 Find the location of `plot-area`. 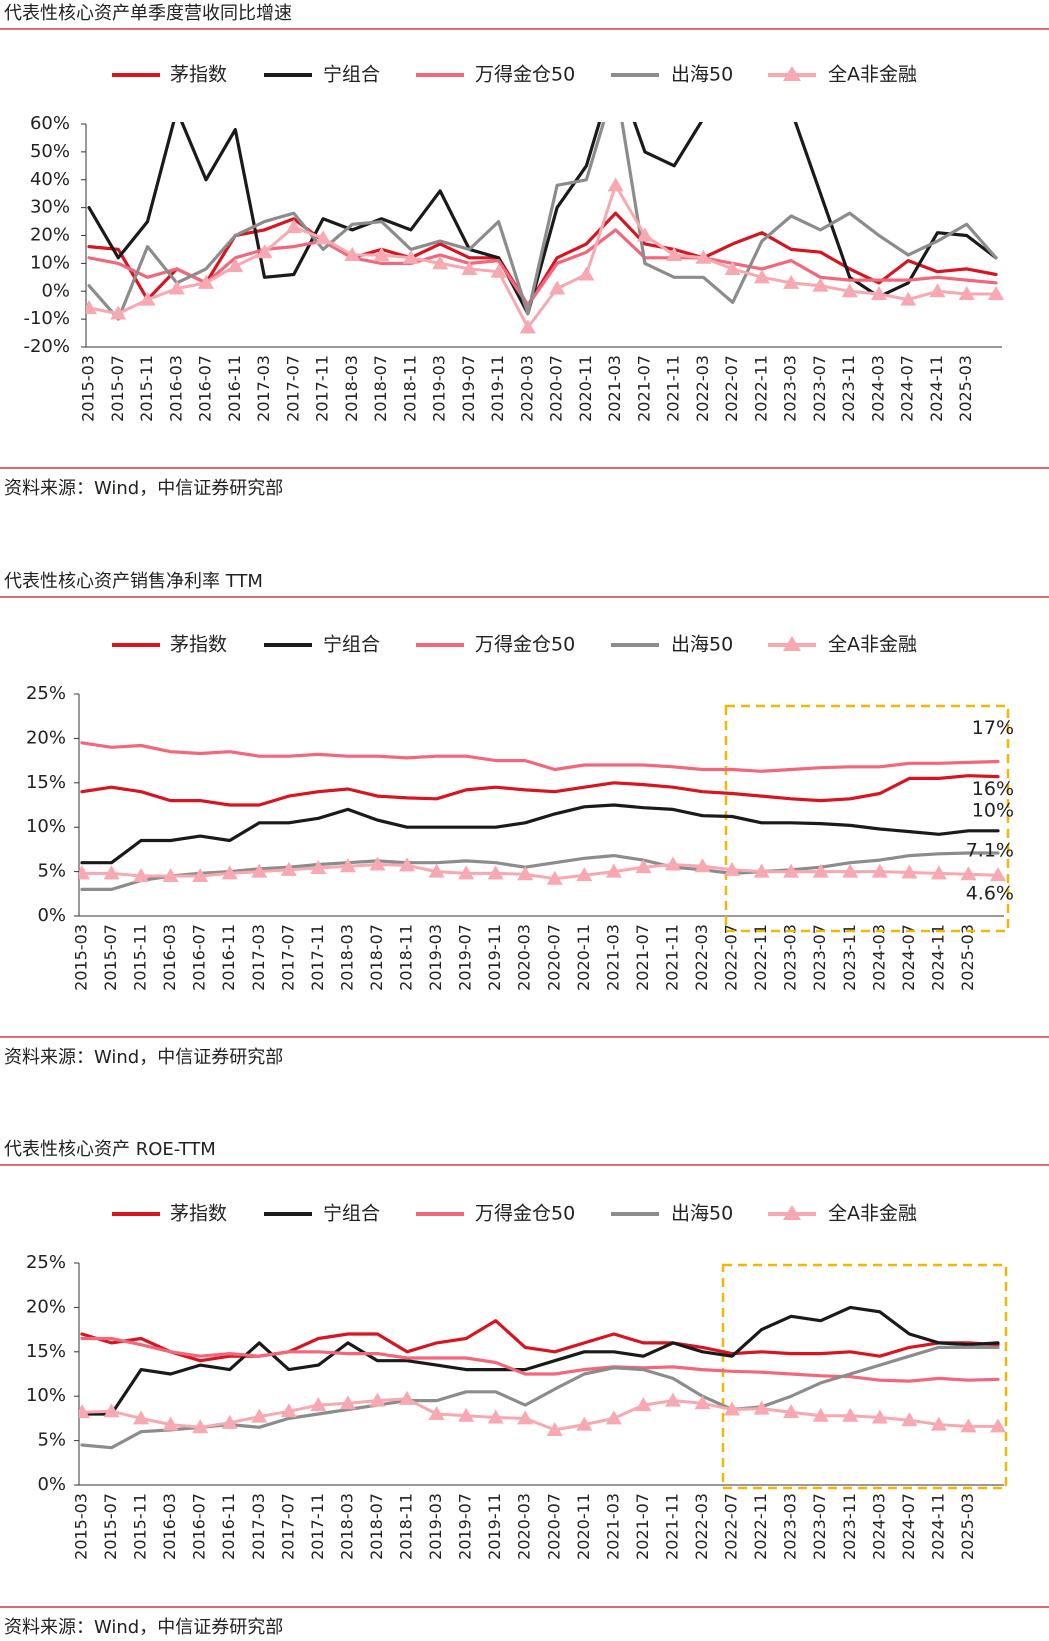

plot-area is located at coordinates (545, 228).